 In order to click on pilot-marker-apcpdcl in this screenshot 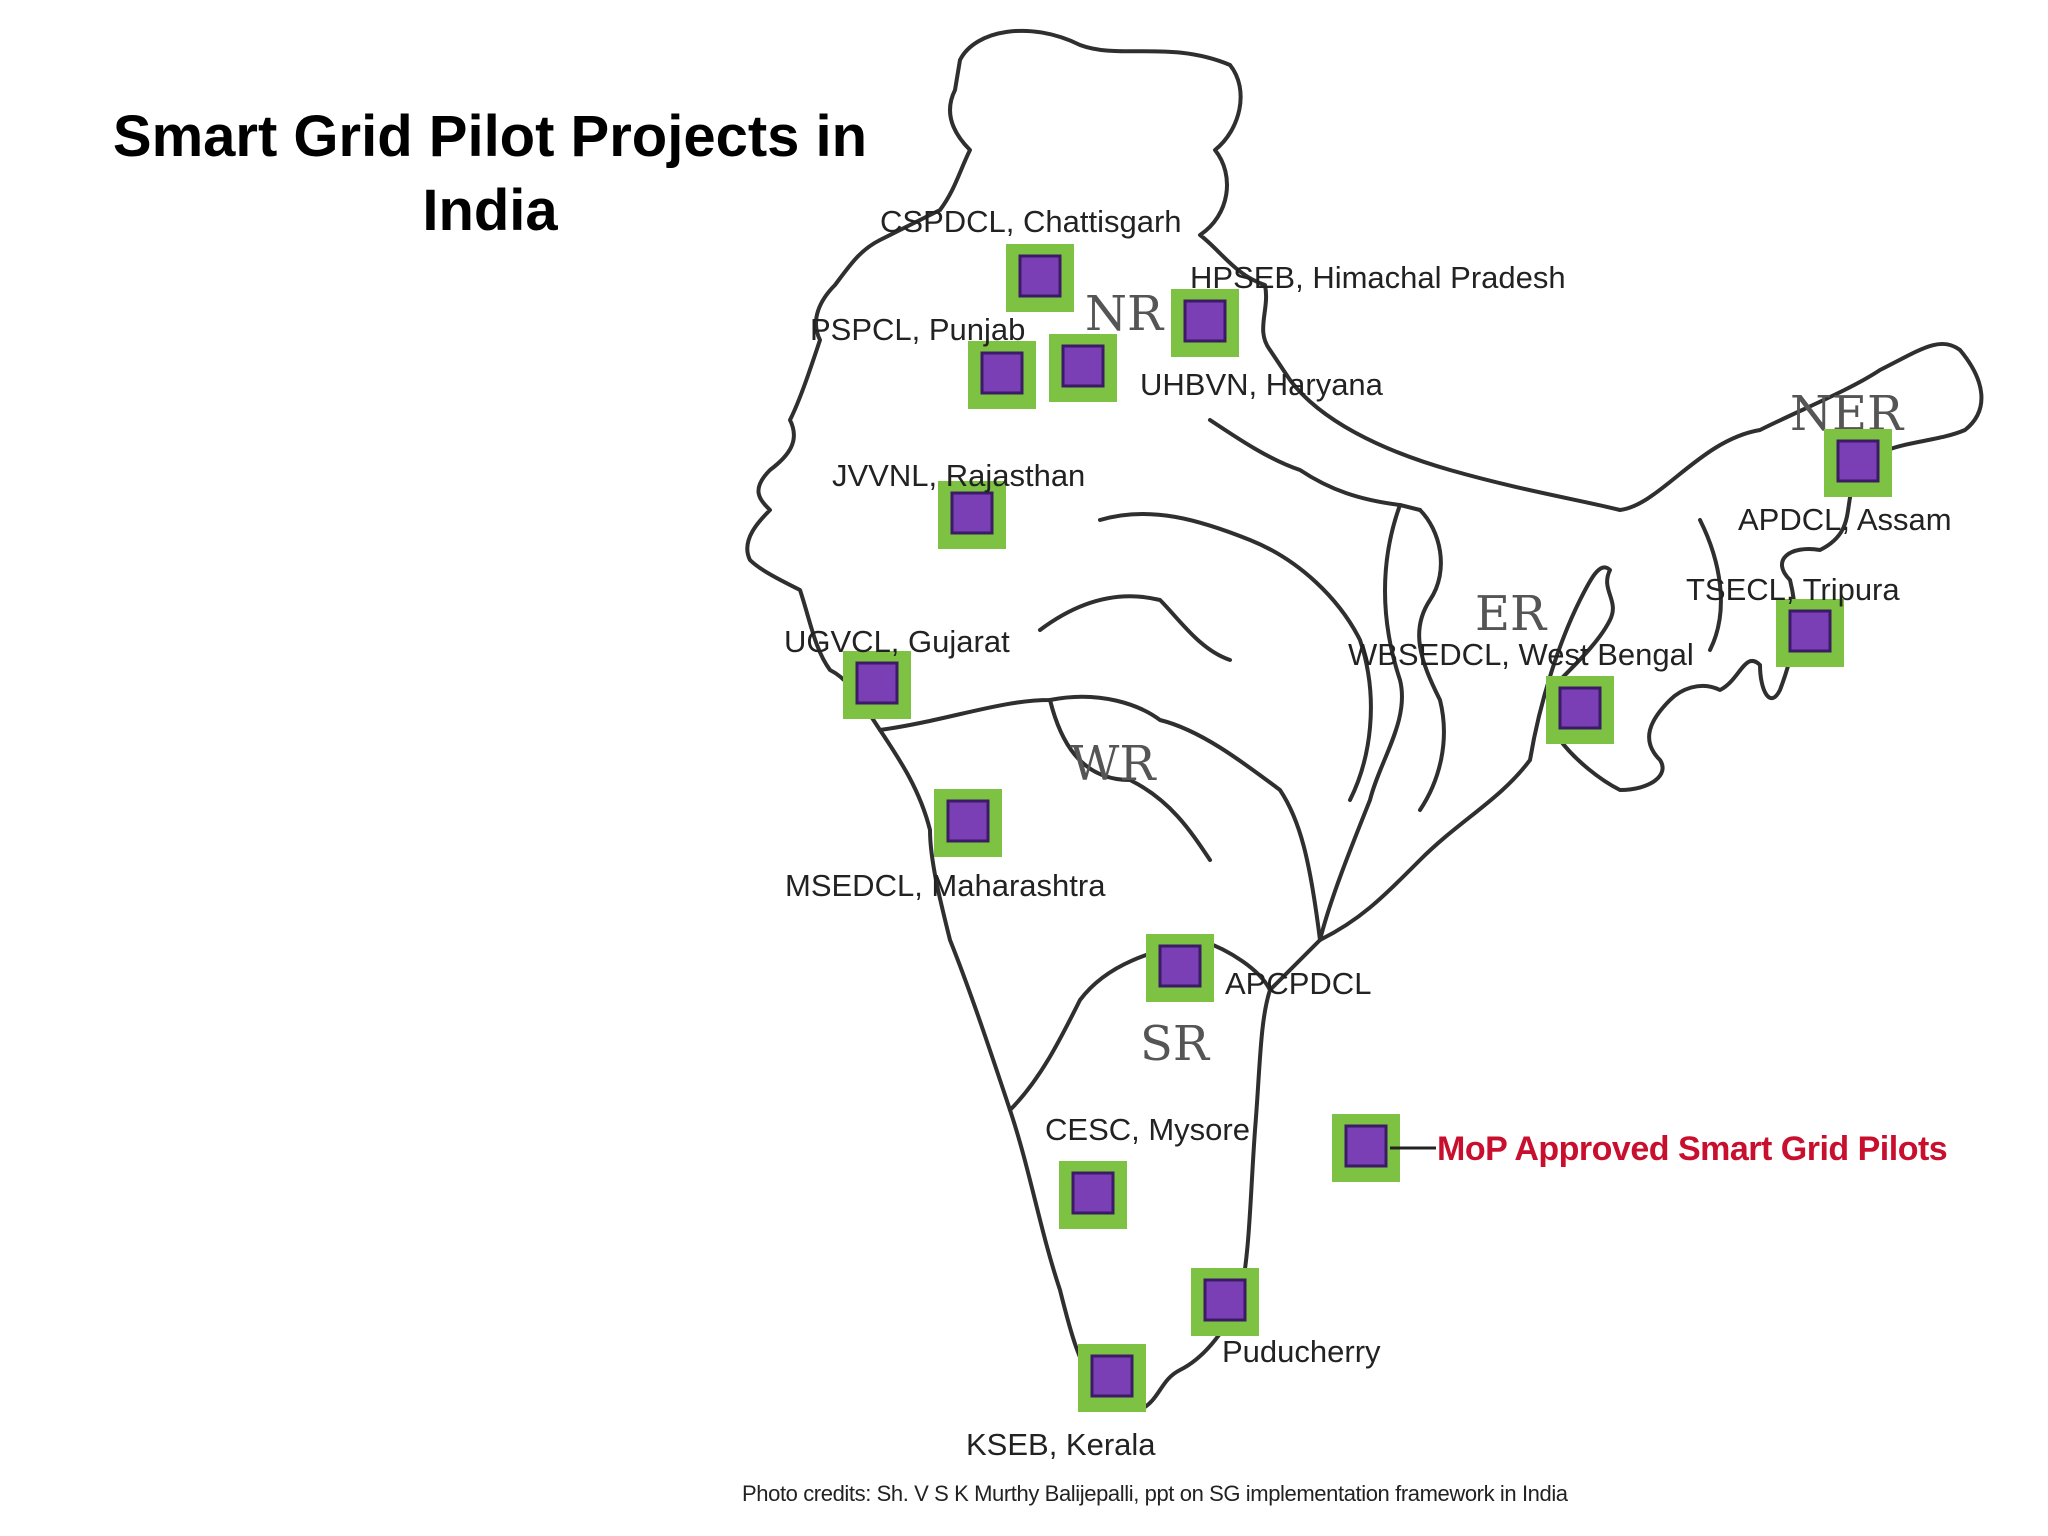, I will do `click(1180, 968)`.